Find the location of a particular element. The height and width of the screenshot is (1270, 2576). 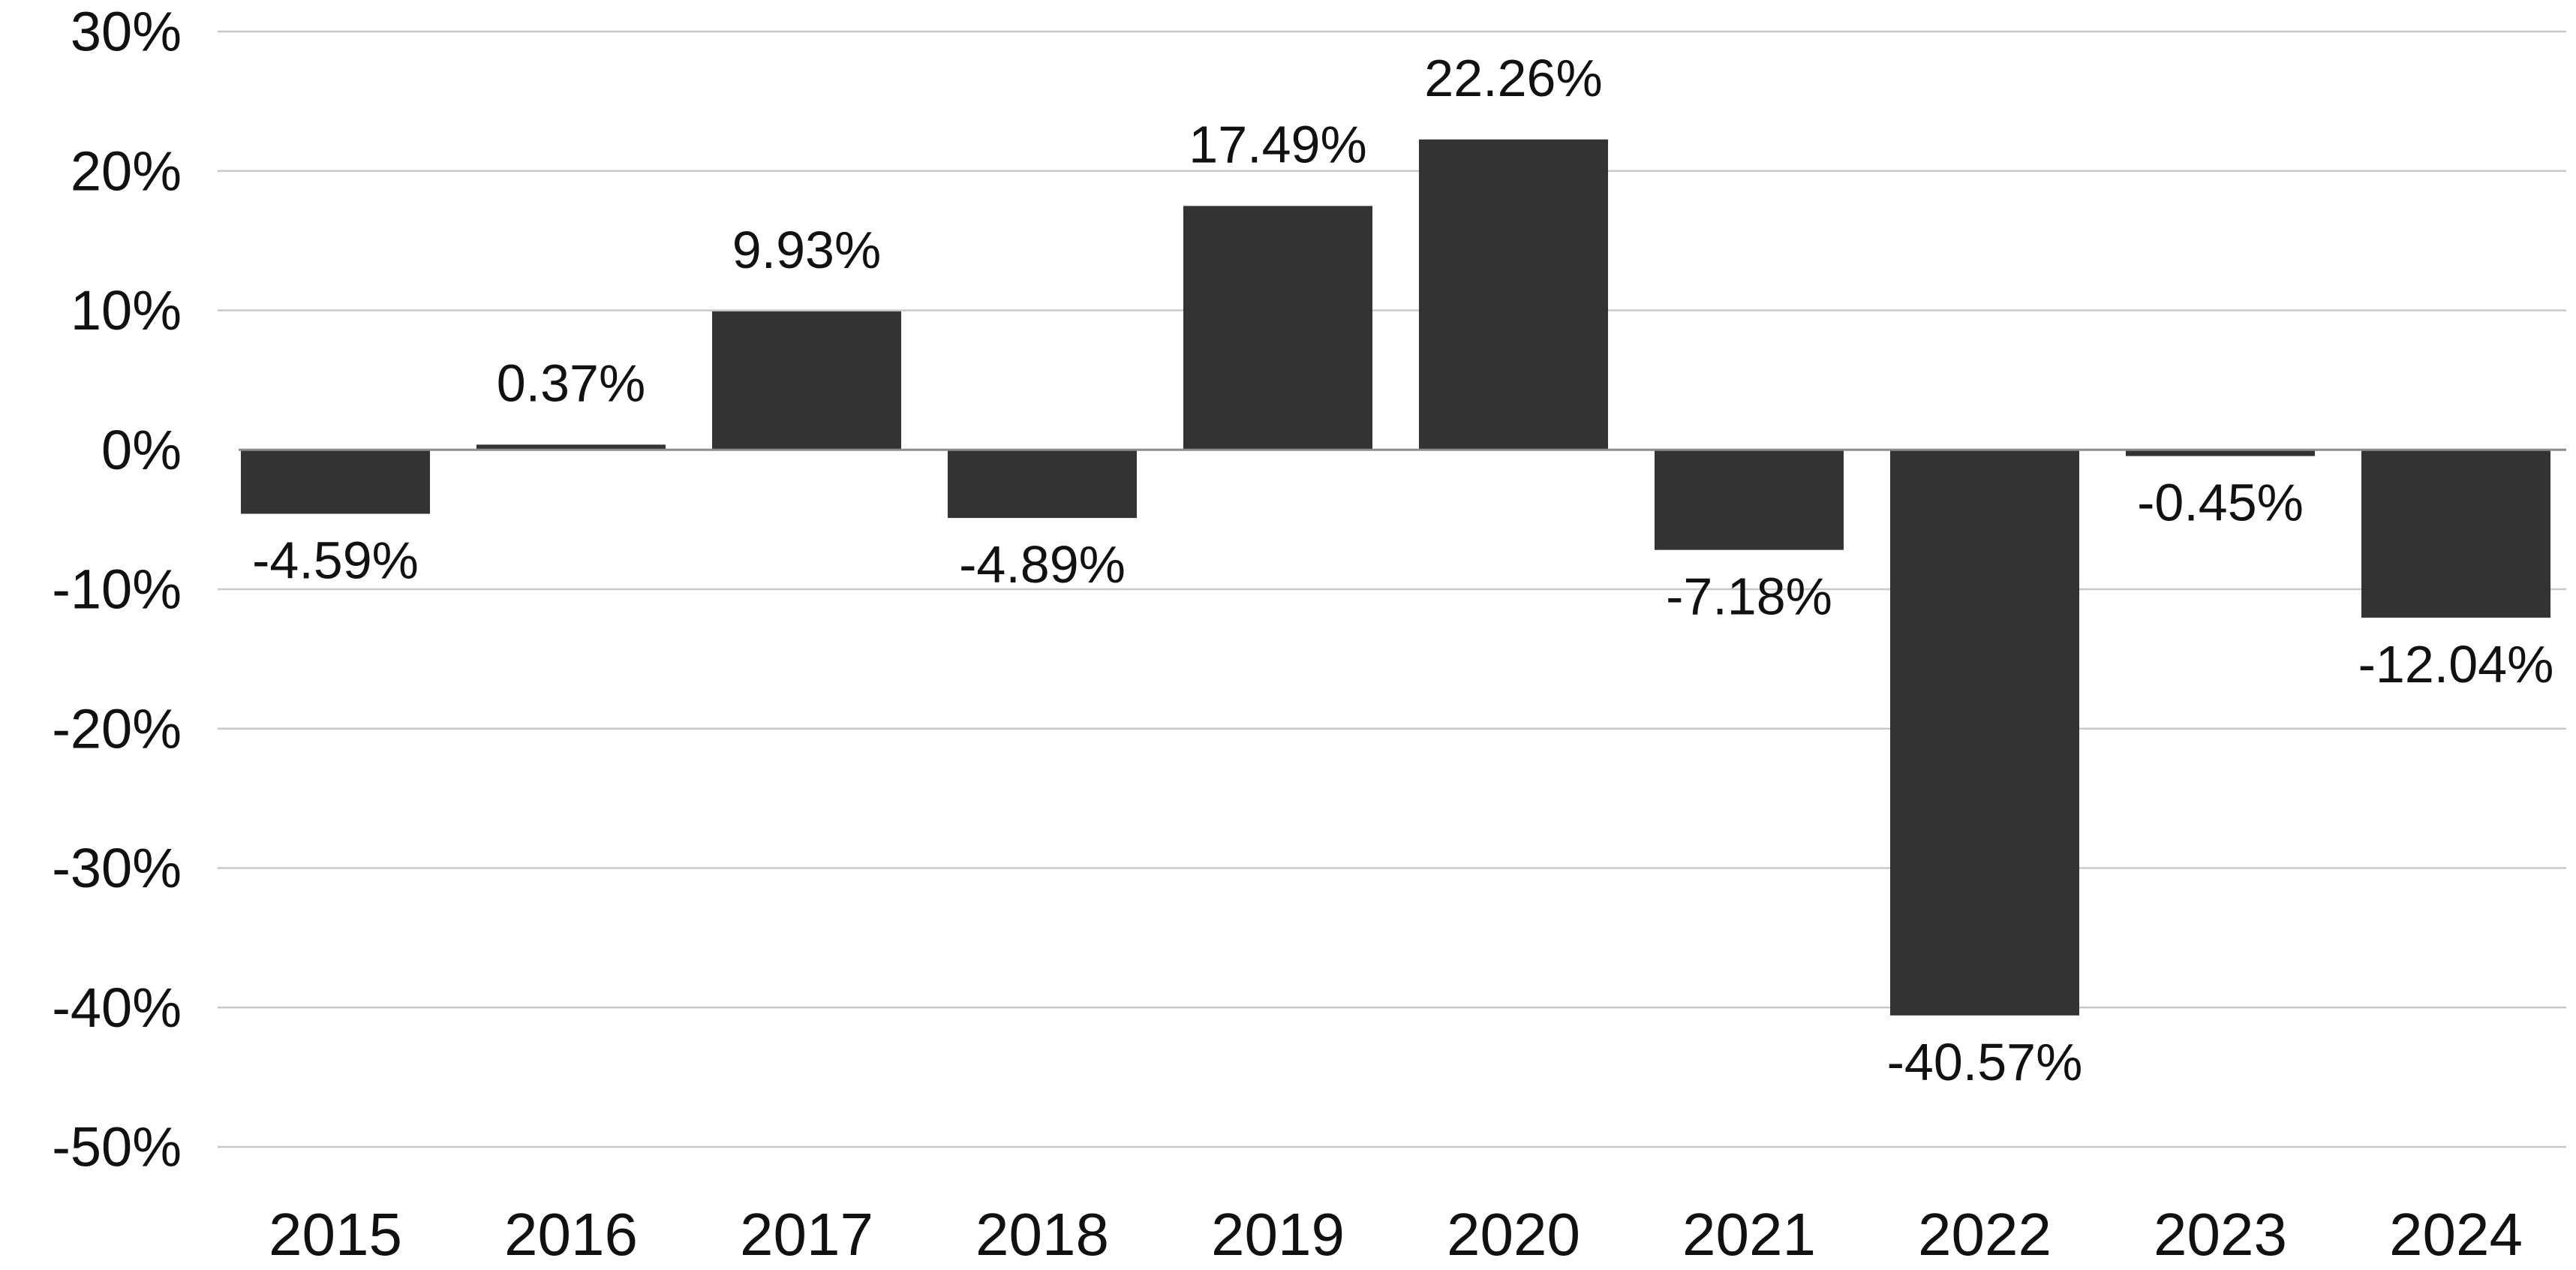

y-tick-label: -50% is located at coordinates (117, 1147).